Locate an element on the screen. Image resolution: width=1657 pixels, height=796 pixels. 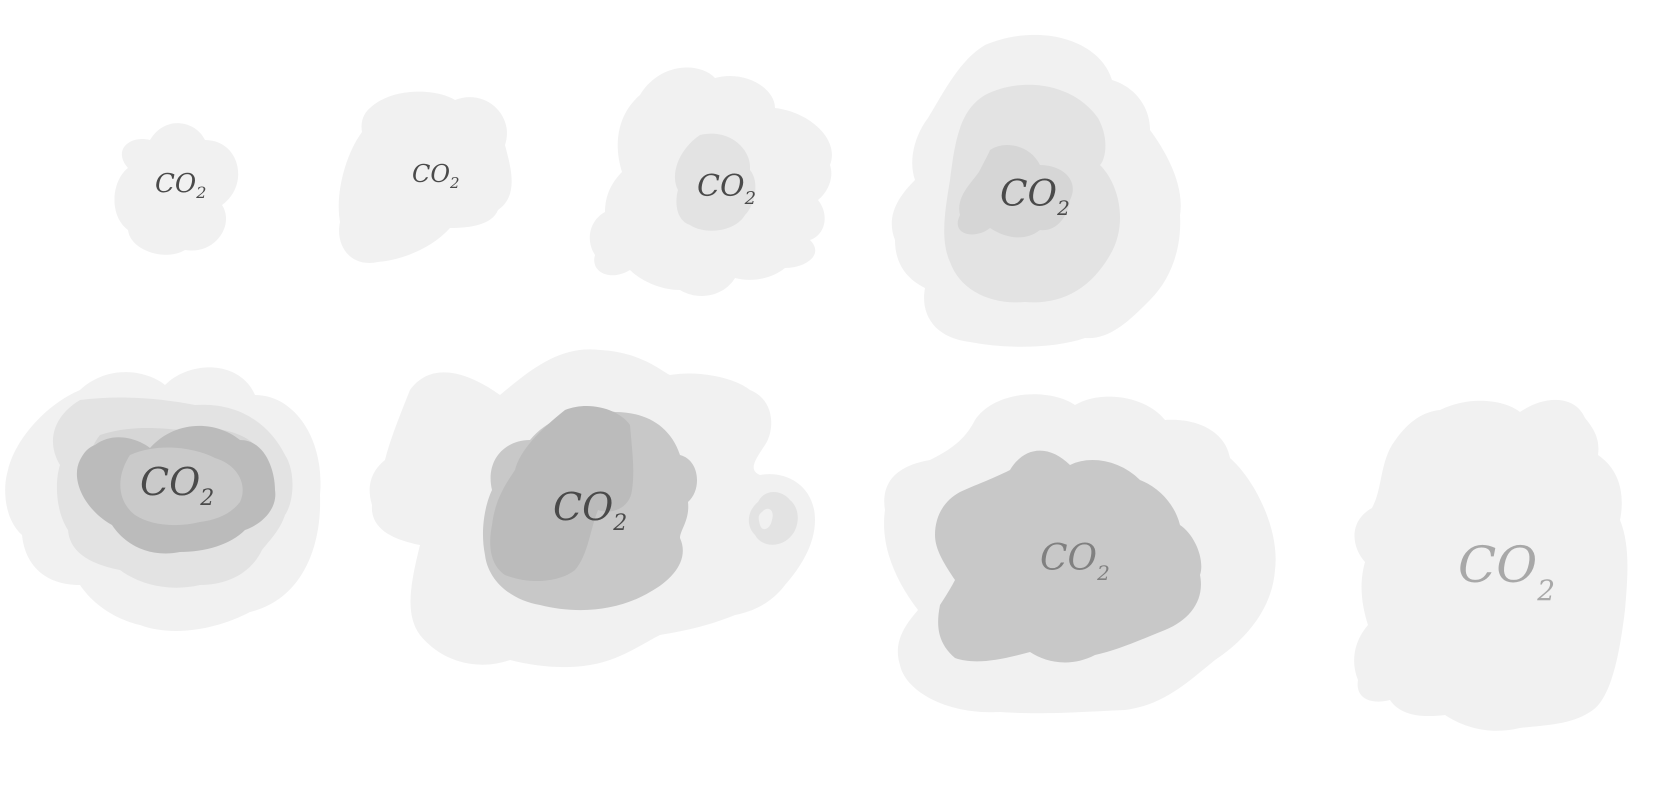
cloud-2-co2-text: CO is located at coordinates (431, 174).